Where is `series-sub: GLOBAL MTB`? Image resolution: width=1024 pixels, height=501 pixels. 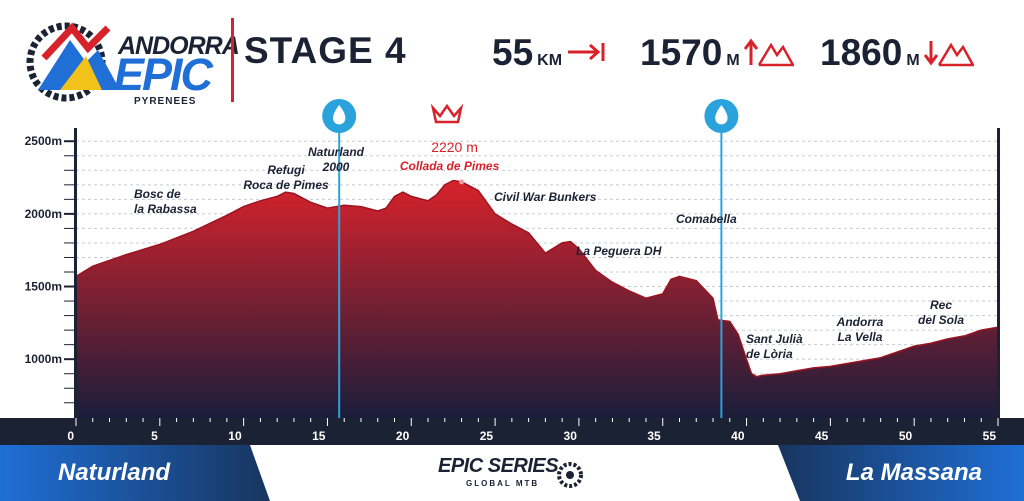 series-sub: GLOBAL MTB is located at coordinates (503, 483).